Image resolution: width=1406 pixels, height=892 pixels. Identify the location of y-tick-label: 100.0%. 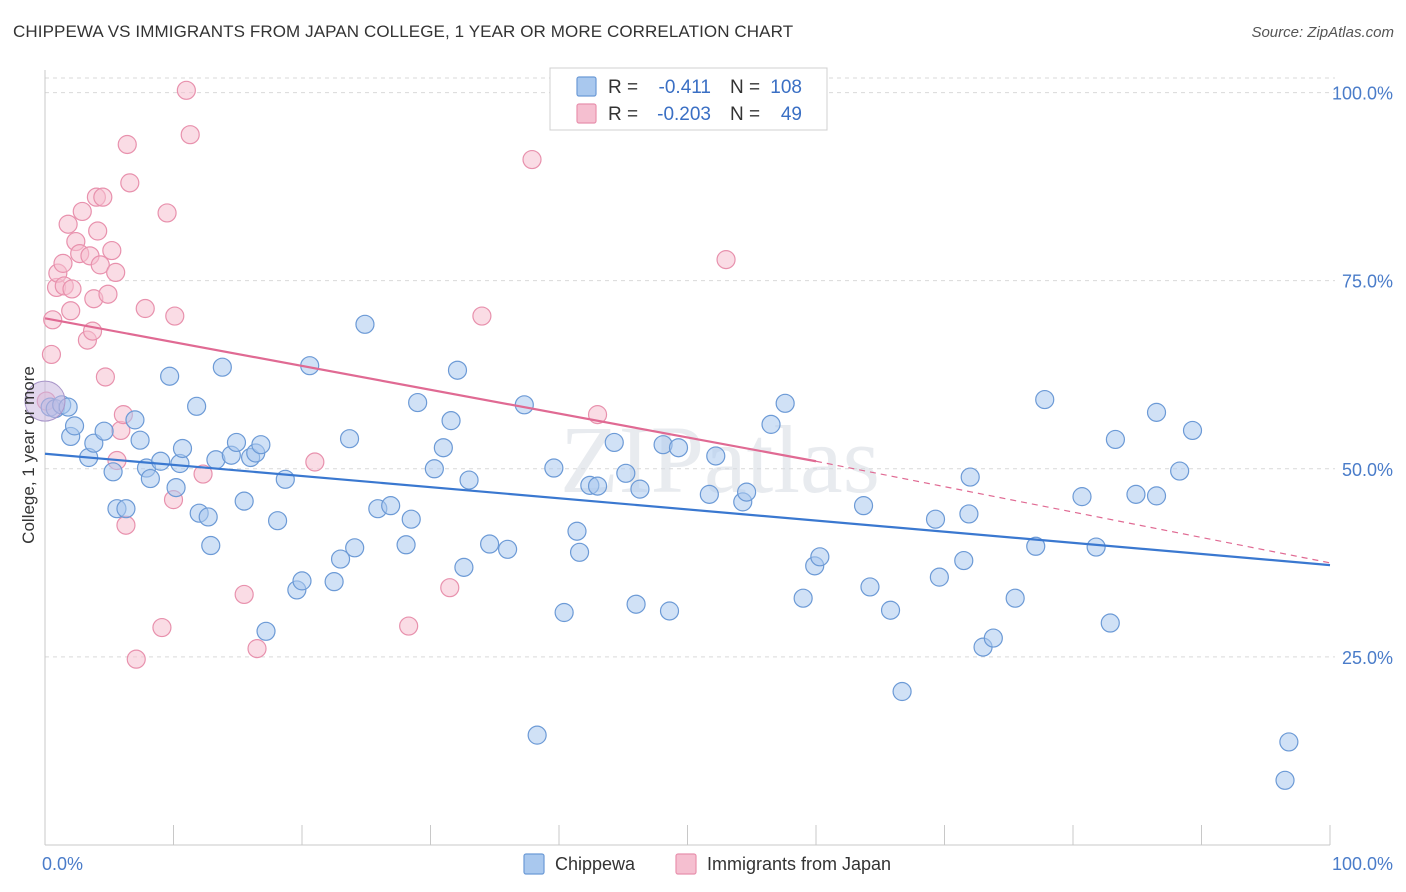
(1362, 94).